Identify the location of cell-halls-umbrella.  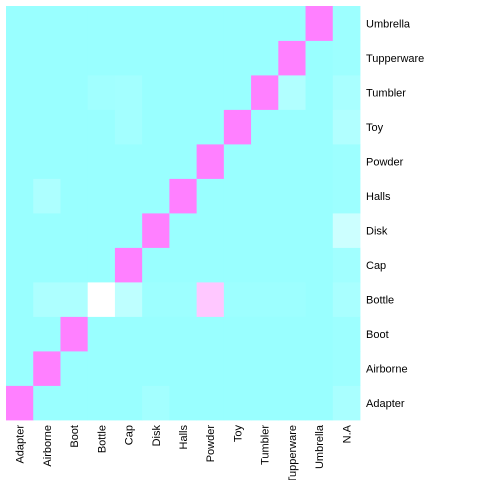
(319, 196).